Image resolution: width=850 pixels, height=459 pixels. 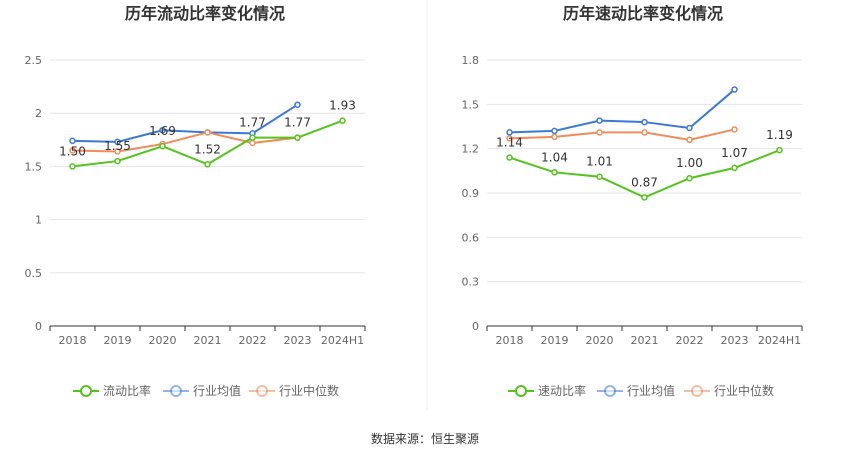 I want to click on y-tick-label: 1.2, so click(x=471, y=149).